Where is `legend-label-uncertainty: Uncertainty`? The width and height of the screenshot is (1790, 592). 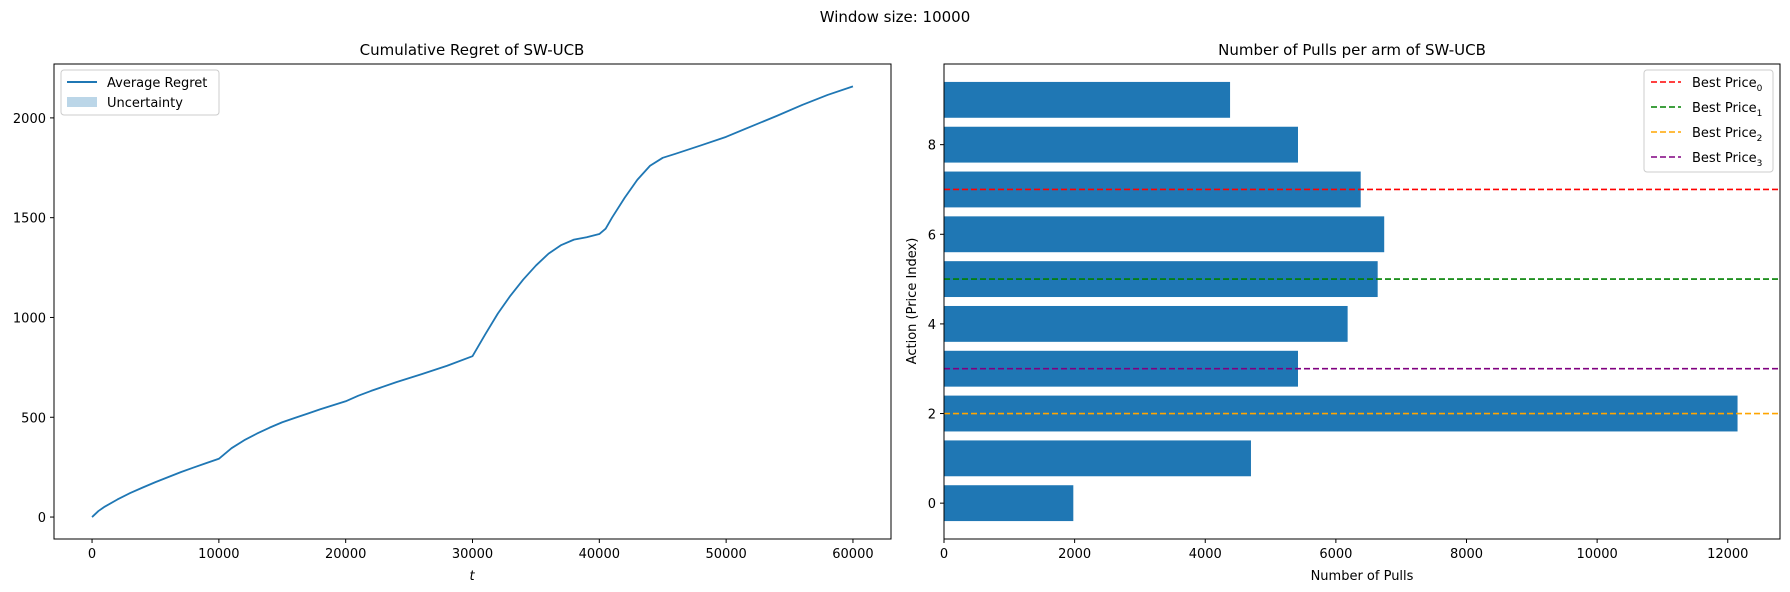
legend-label-uncertainty: Uncertainty is located at coordinates (145, 103).